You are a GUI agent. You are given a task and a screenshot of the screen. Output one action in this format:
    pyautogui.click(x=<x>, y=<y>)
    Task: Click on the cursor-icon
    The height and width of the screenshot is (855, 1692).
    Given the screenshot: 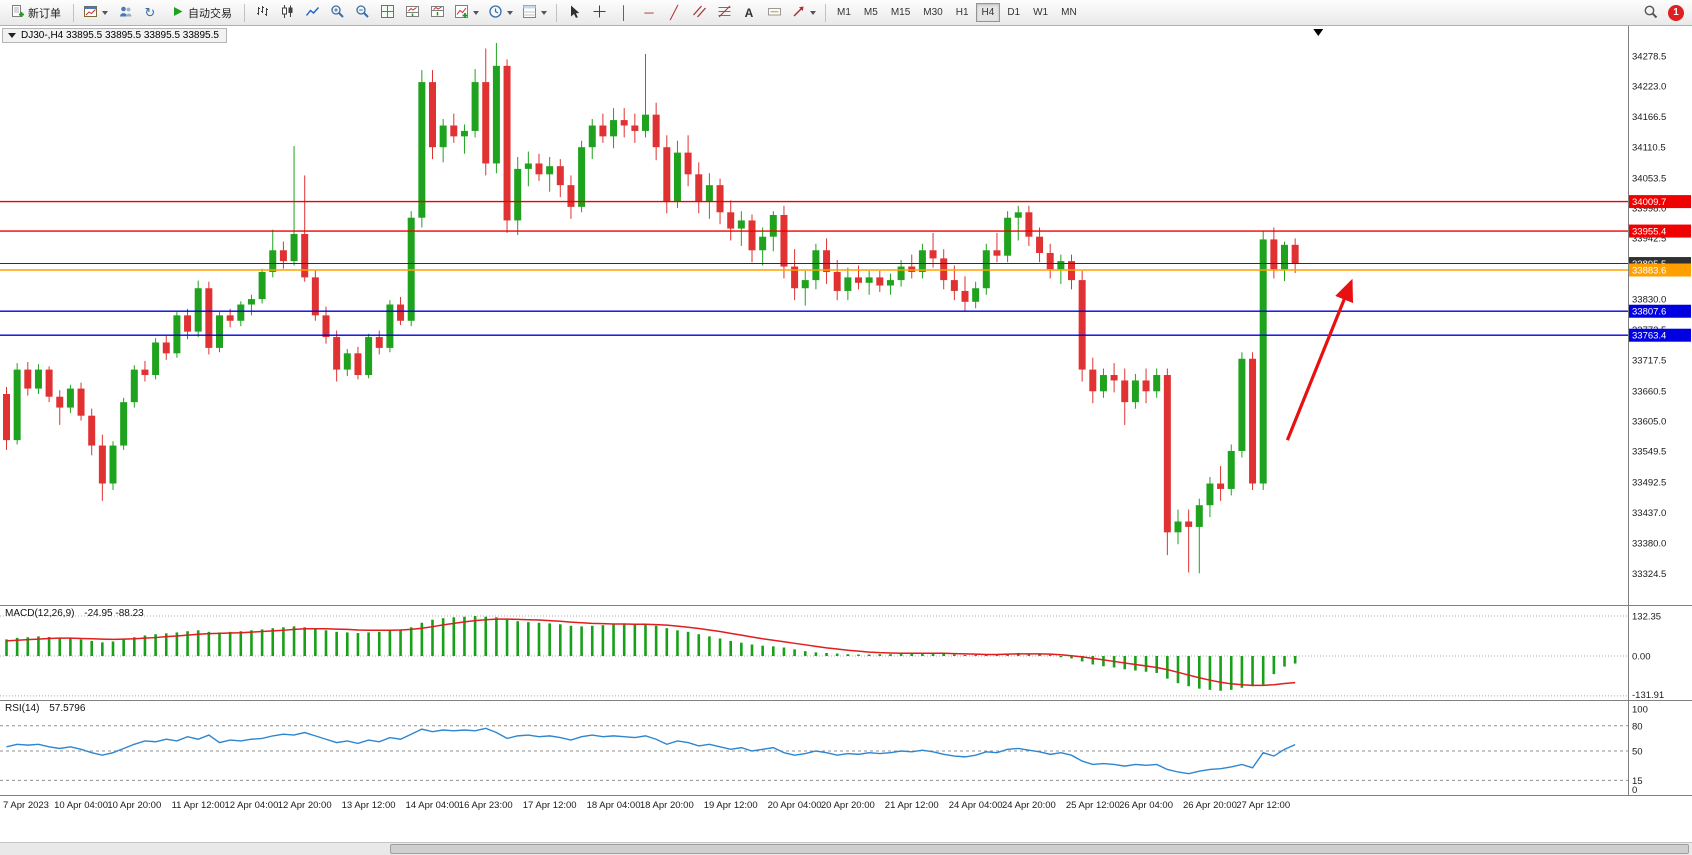 What is the action you would take?
    pyautogui.click(x=574, y=13)
    